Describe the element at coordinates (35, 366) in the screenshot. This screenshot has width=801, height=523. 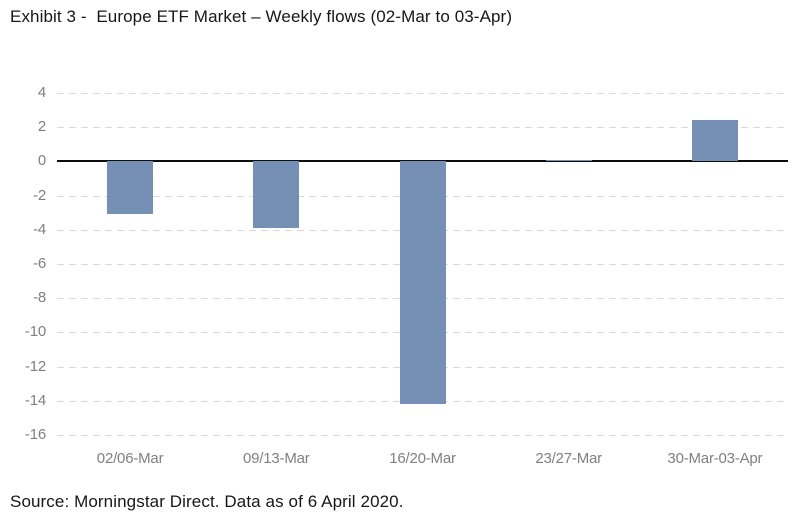
I see `y-axis-tick-label: -12` at that location.